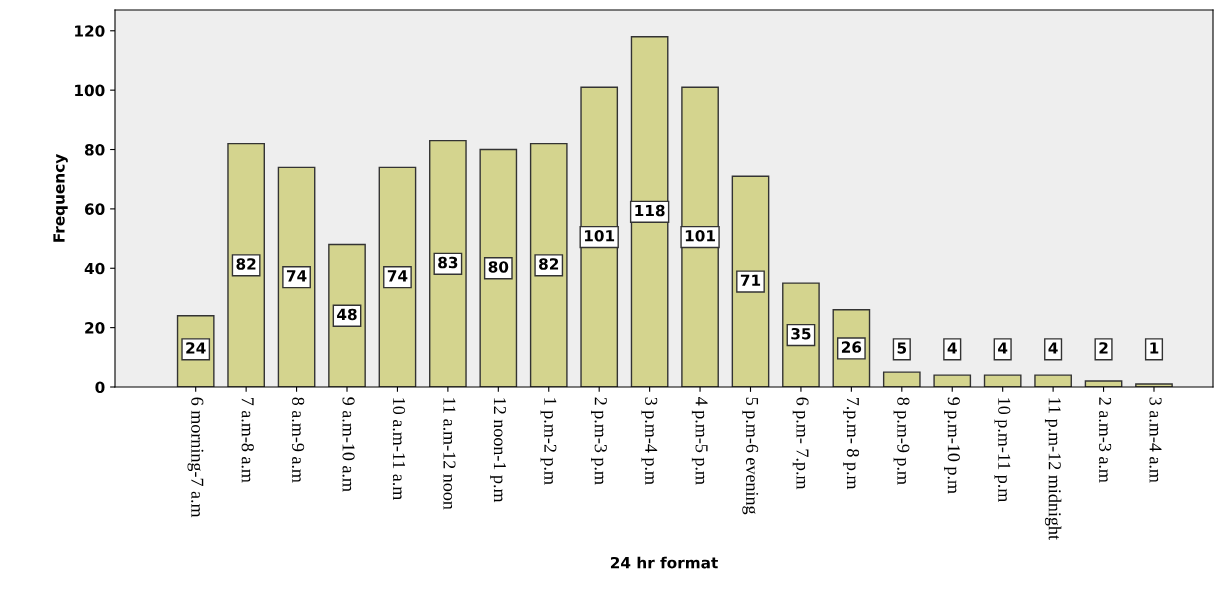  What do you see at coordinates (901, 441) in the screenshot?
I see `x-tick-label: 8 p.m-9 p.m` at bounding box center [901, 441].